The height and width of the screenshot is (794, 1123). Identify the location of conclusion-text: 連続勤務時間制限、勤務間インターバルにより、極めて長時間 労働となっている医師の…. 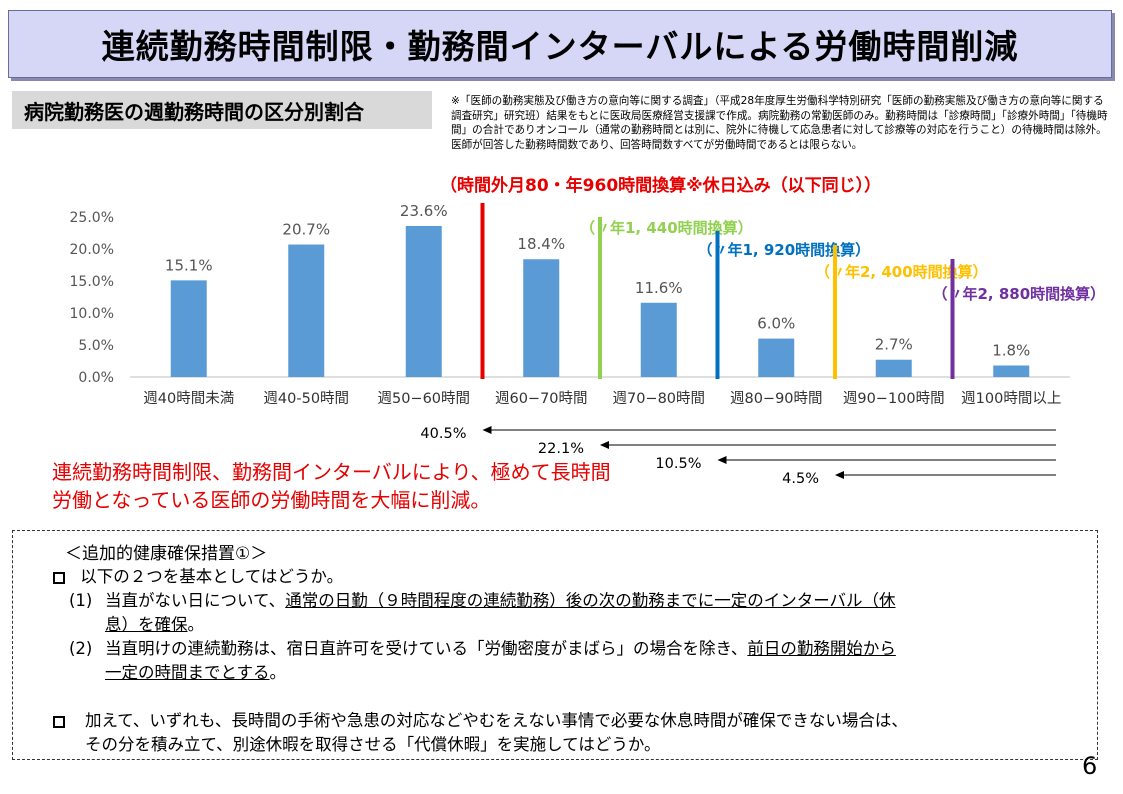
(402, 486).